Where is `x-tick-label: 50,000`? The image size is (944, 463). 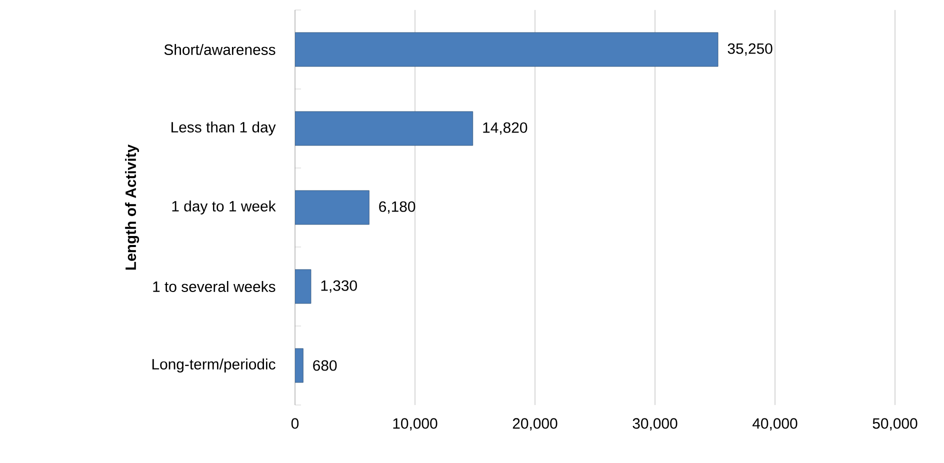 x-tick-label: 50,000 is located at coordinates (895, 424).